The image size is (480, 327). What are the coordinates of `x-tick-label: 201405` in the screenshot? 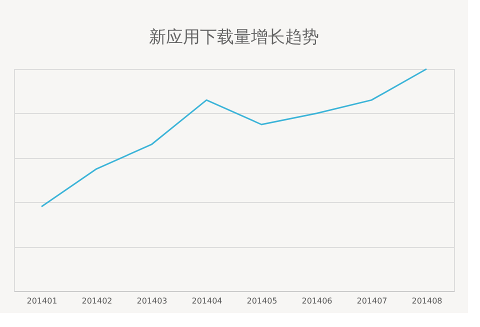 It's located at (262, 301).